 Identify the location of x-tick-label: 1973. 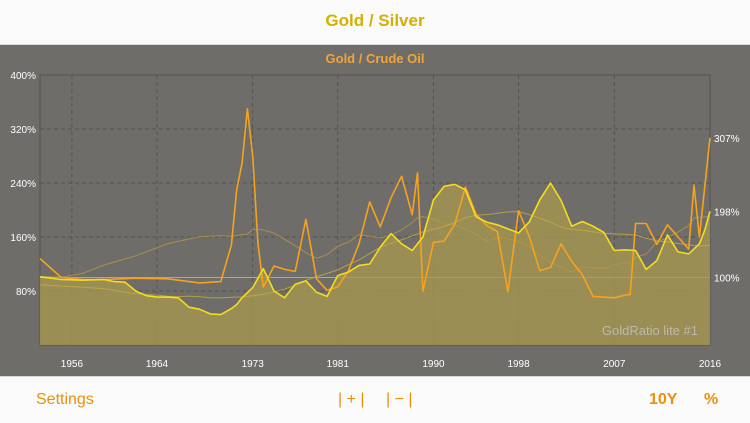
(253, 364).